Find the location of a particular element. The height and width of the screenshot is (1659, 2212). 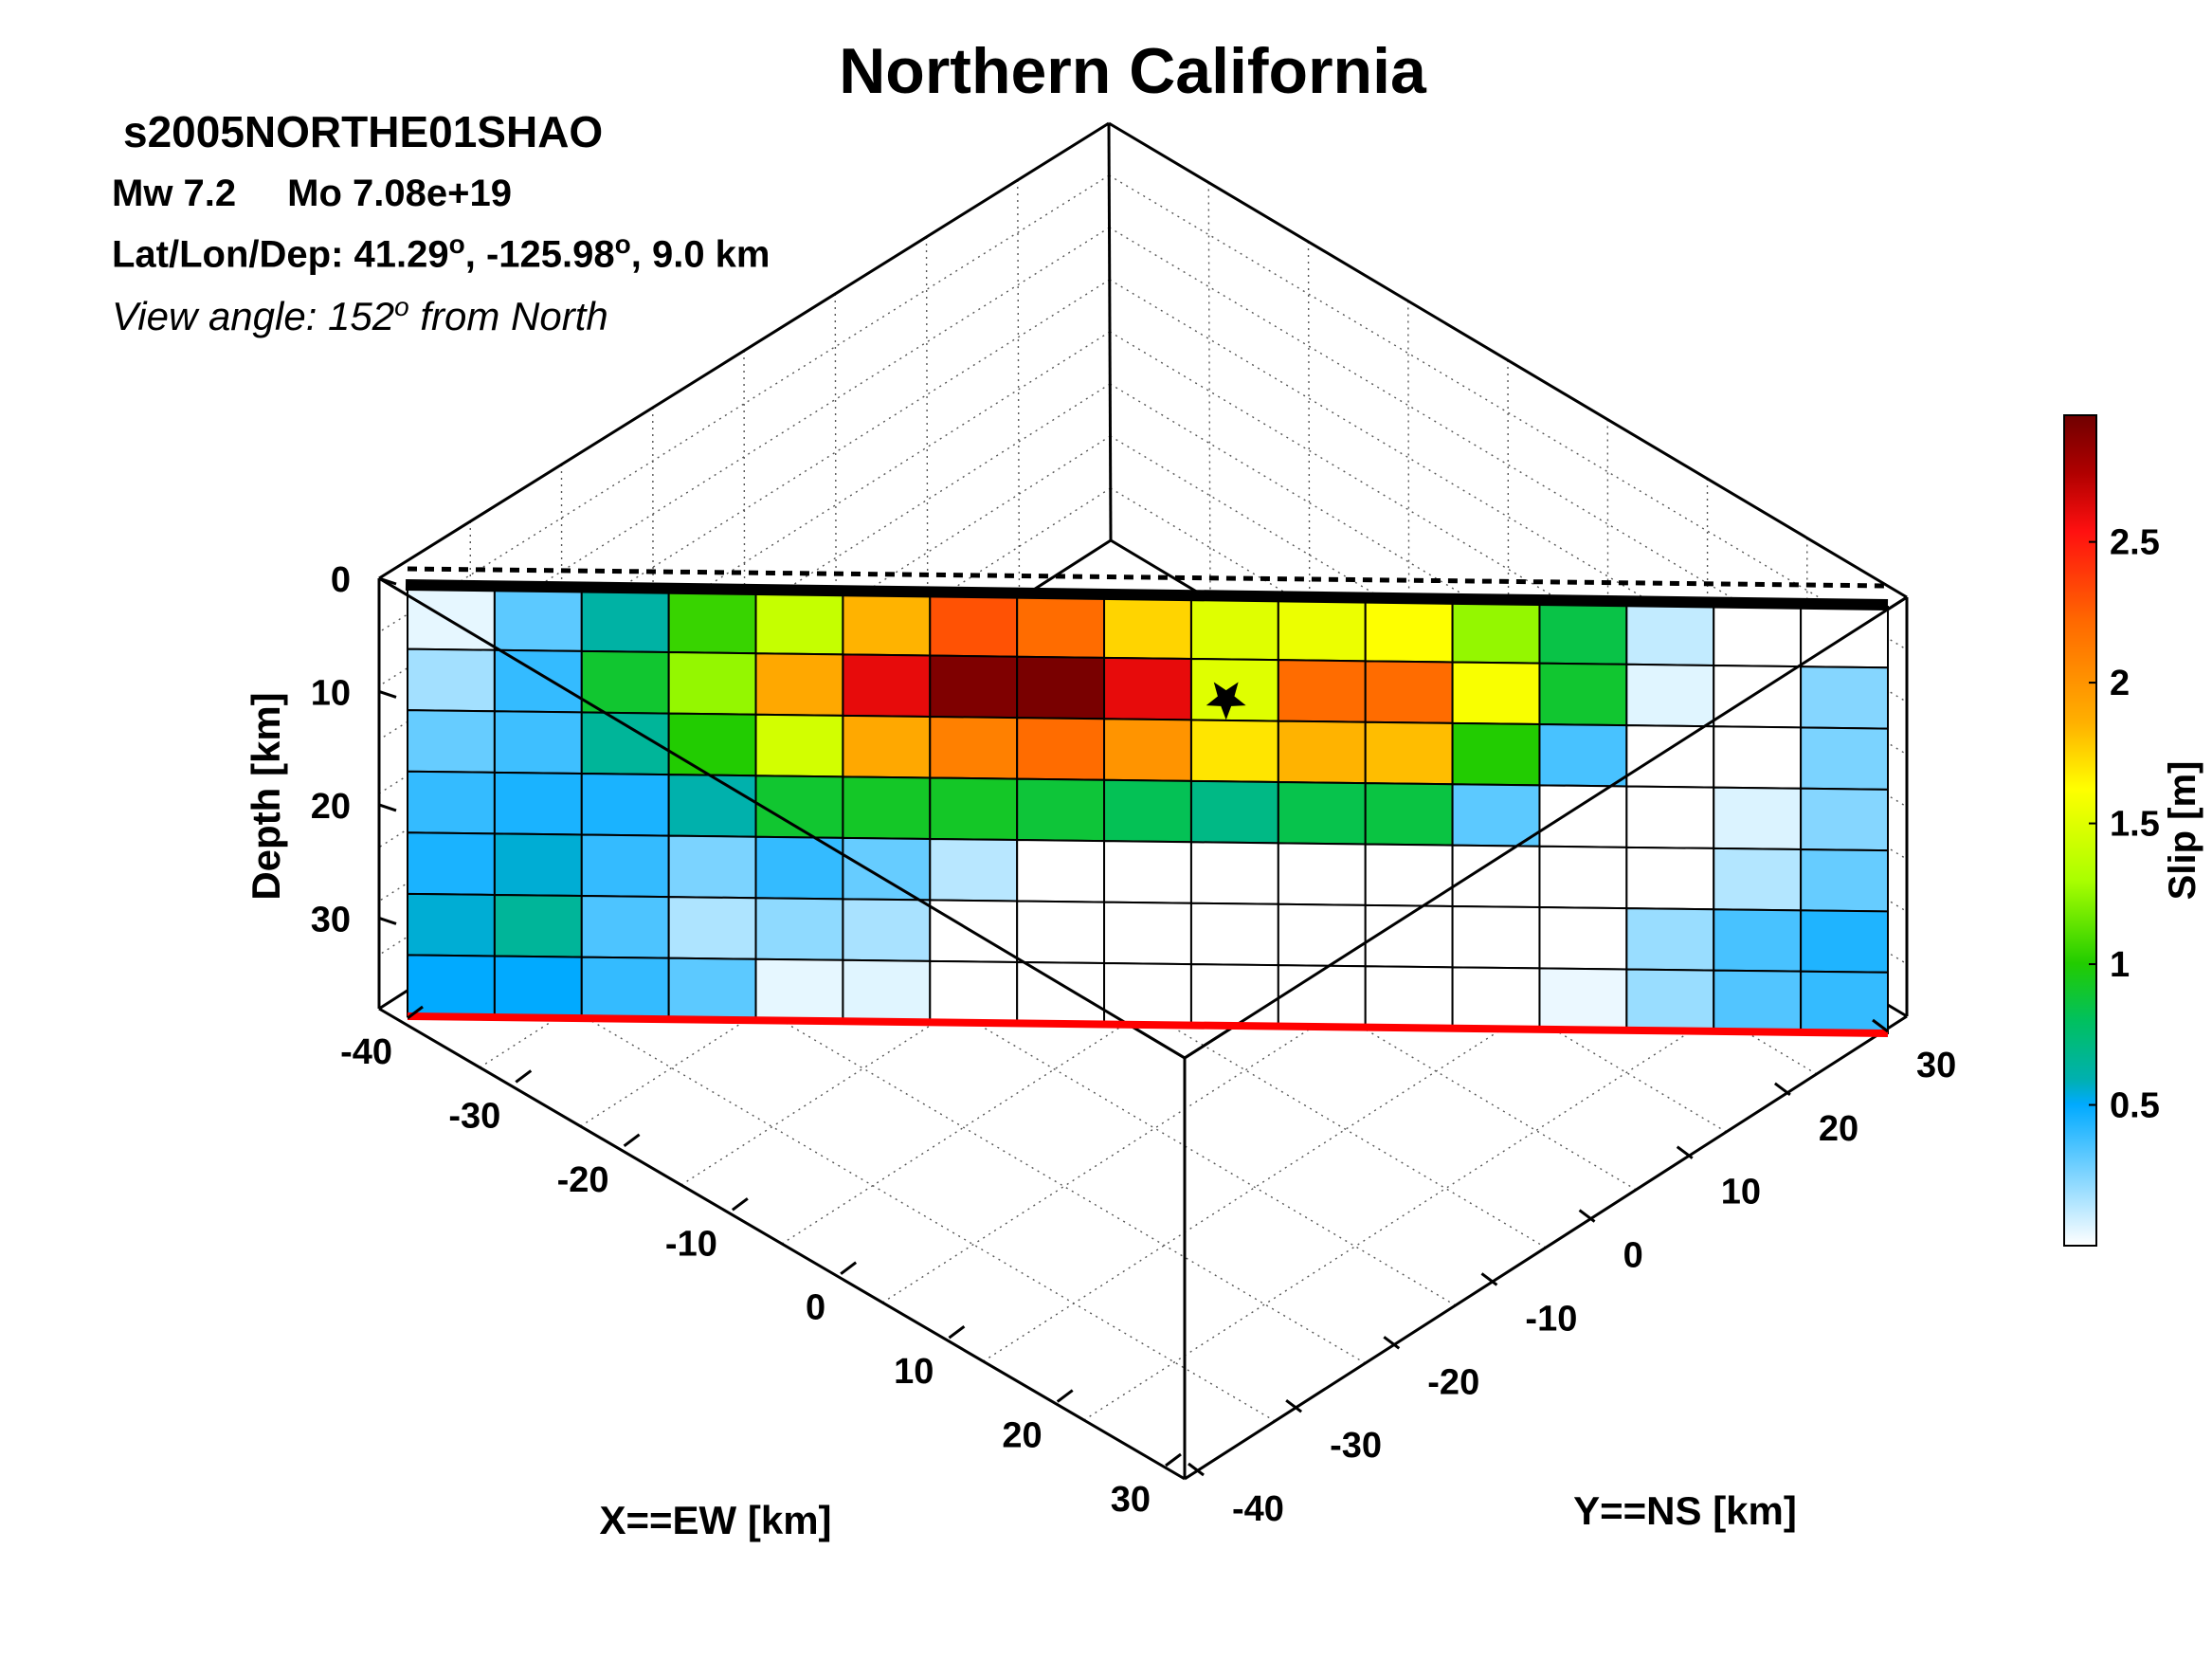

x-axis-label: X==EW [km] is located at coordinates (715, 1520).